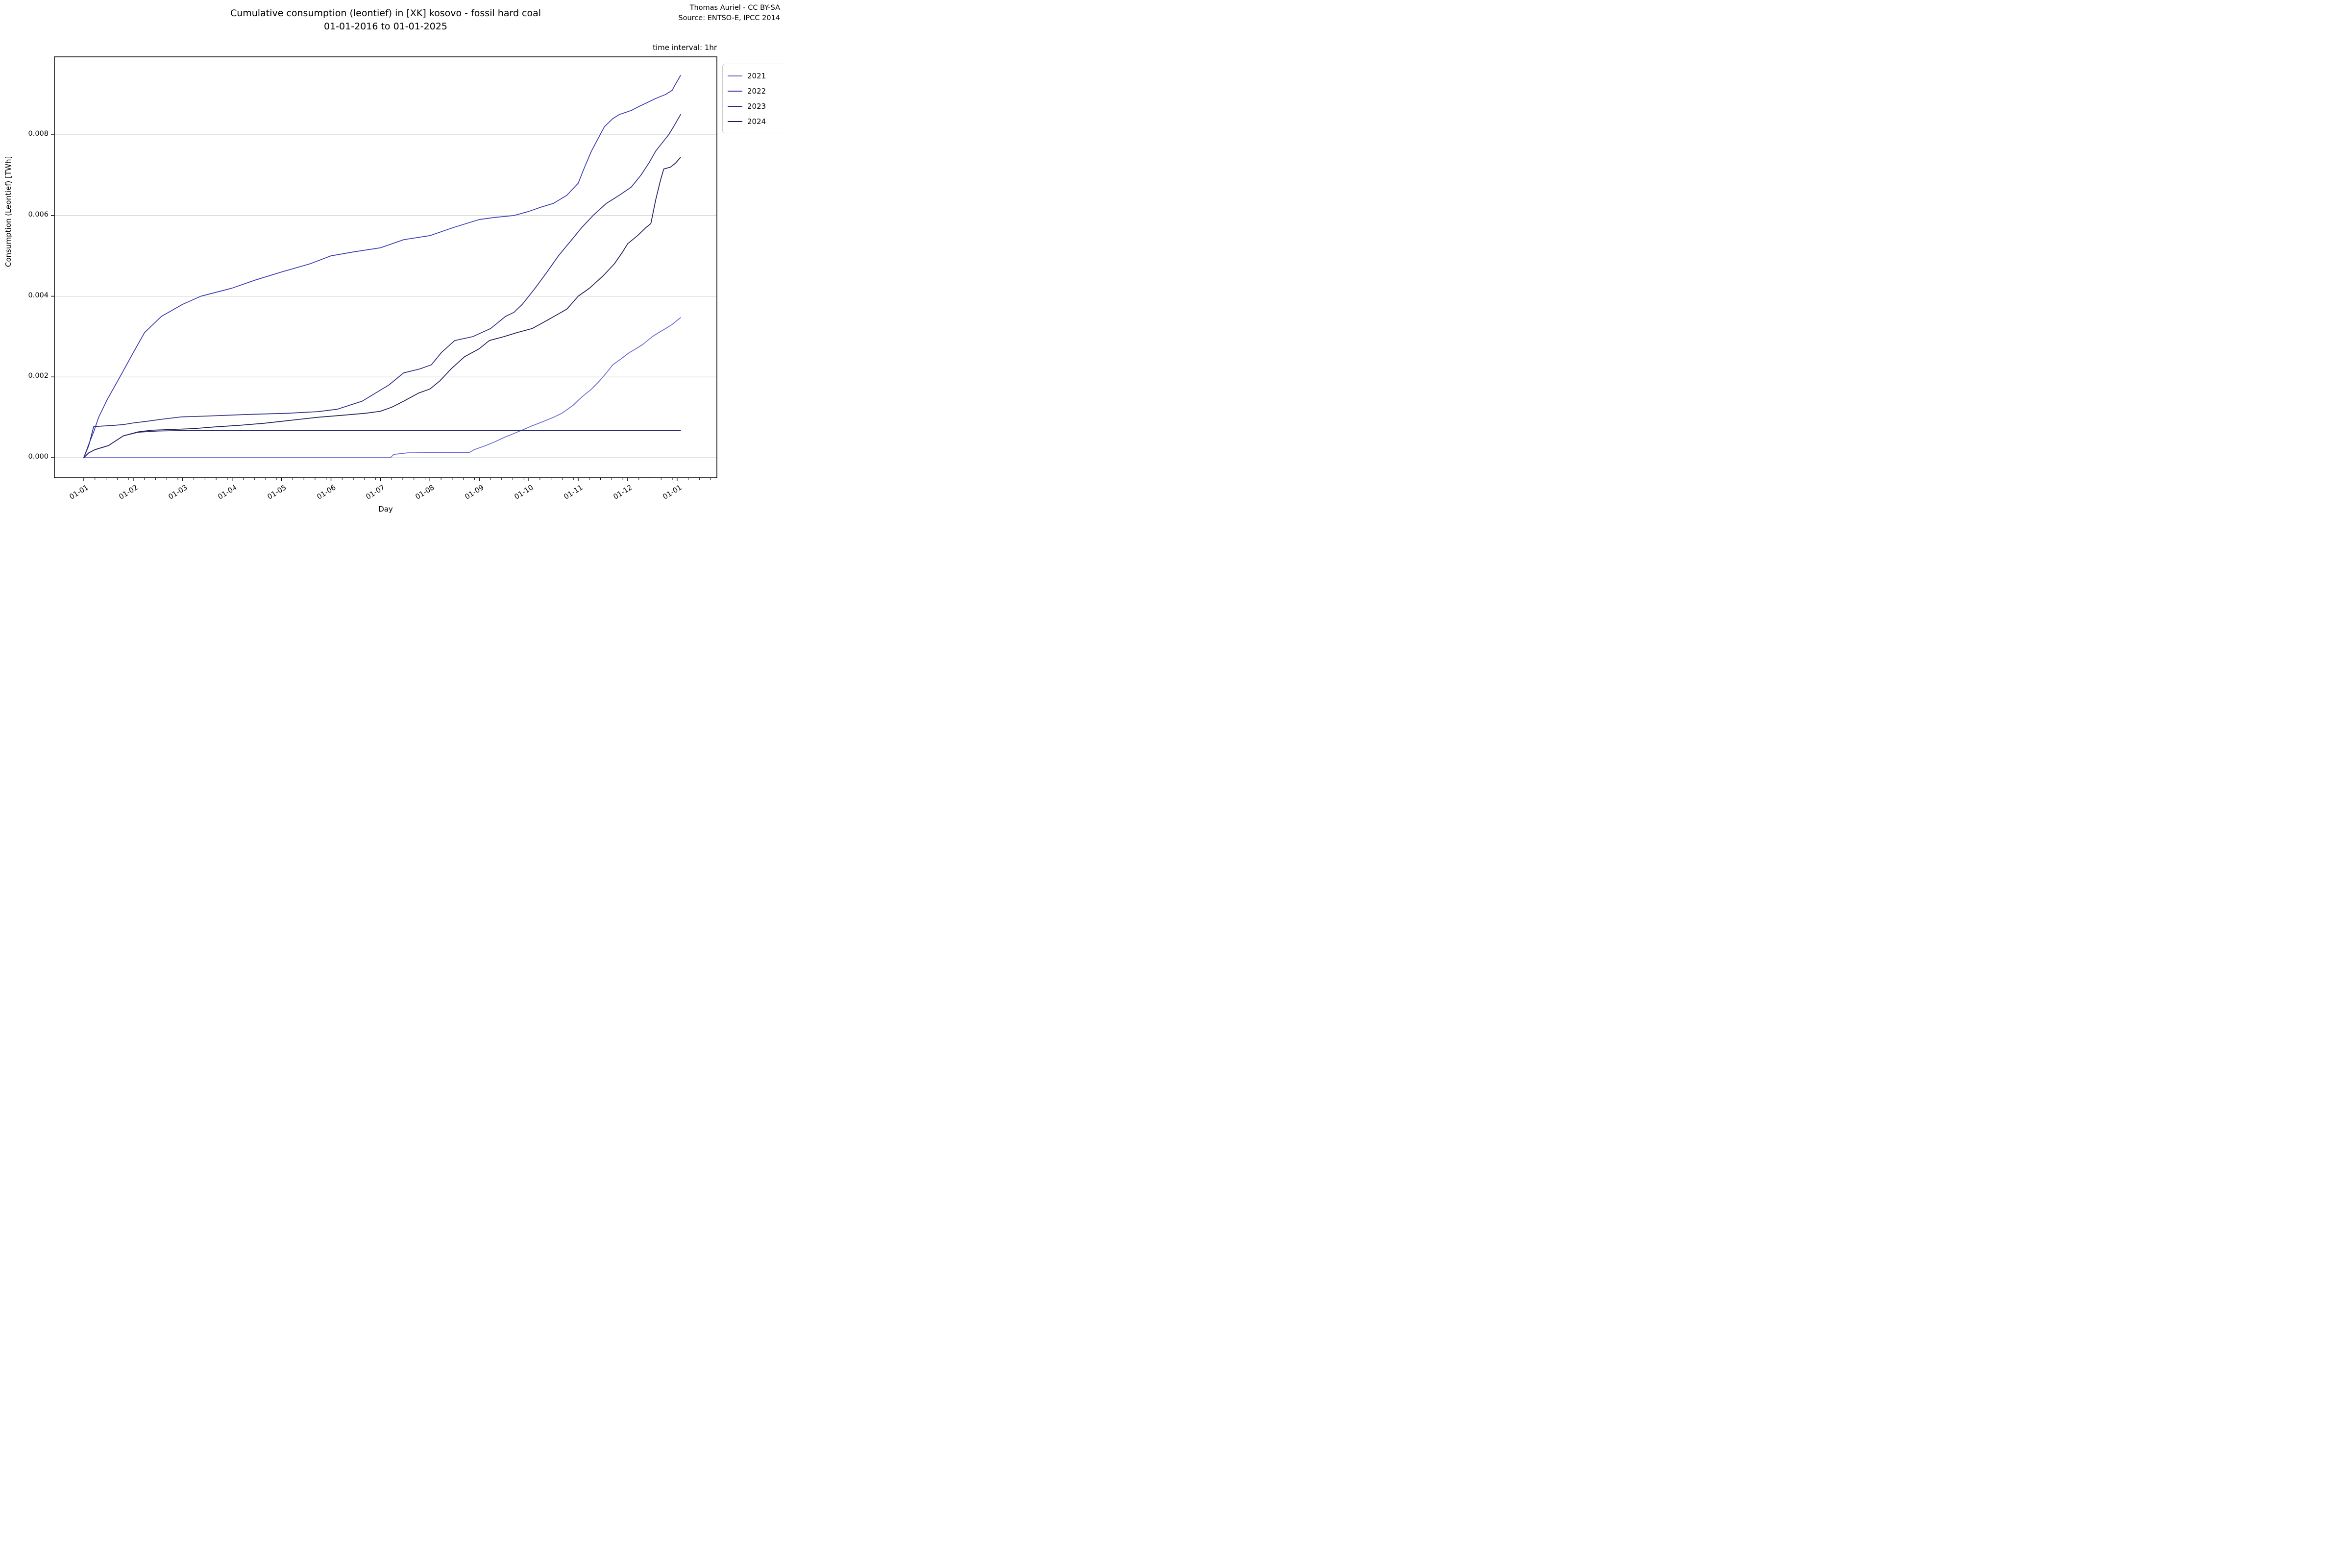  What do you see at coordinates (382, 307) in the screenshot?
I see `series-line-2024` at bounding box center [382, 307].